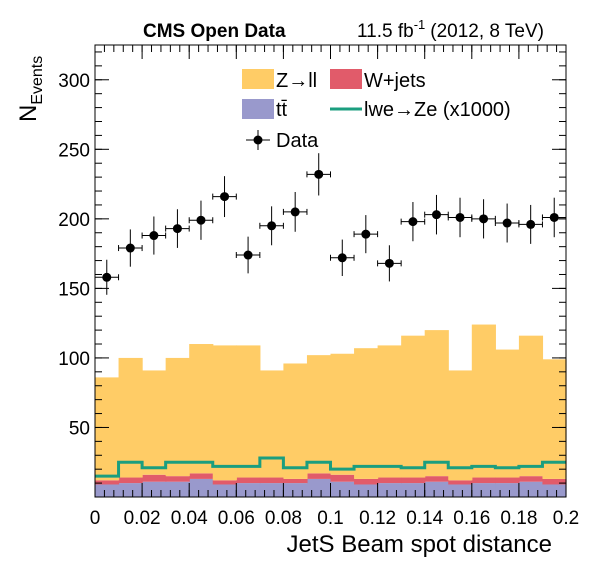  Describe the element at coordinates (420, 24) in the screenshot. I see `subtitle-exponent: -1` at that location.